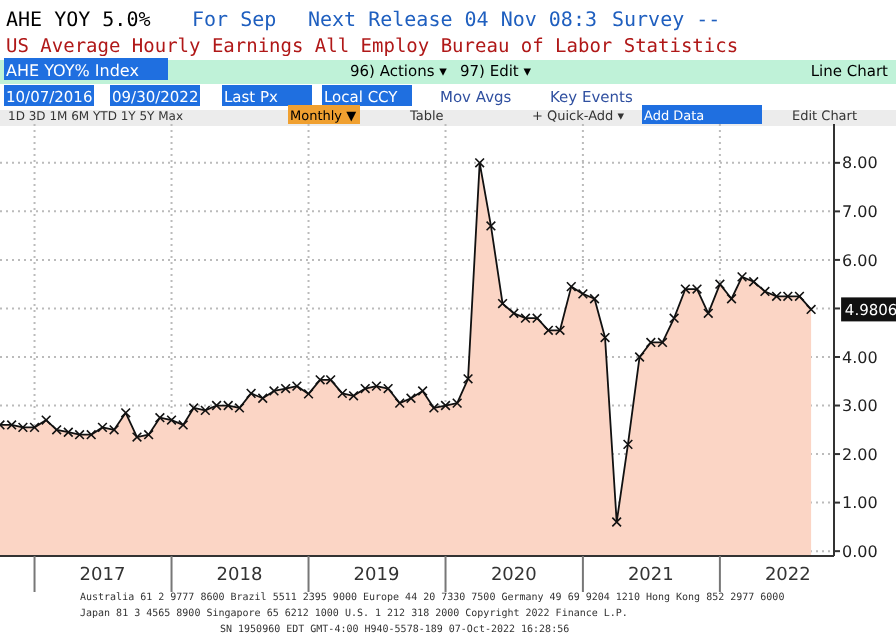 Image resolution: width=896 pixels, height=644 pixels. Describe the element at coordinates (102, 576) in the screenshot. I see `x-tick-label: 2017` at that location.